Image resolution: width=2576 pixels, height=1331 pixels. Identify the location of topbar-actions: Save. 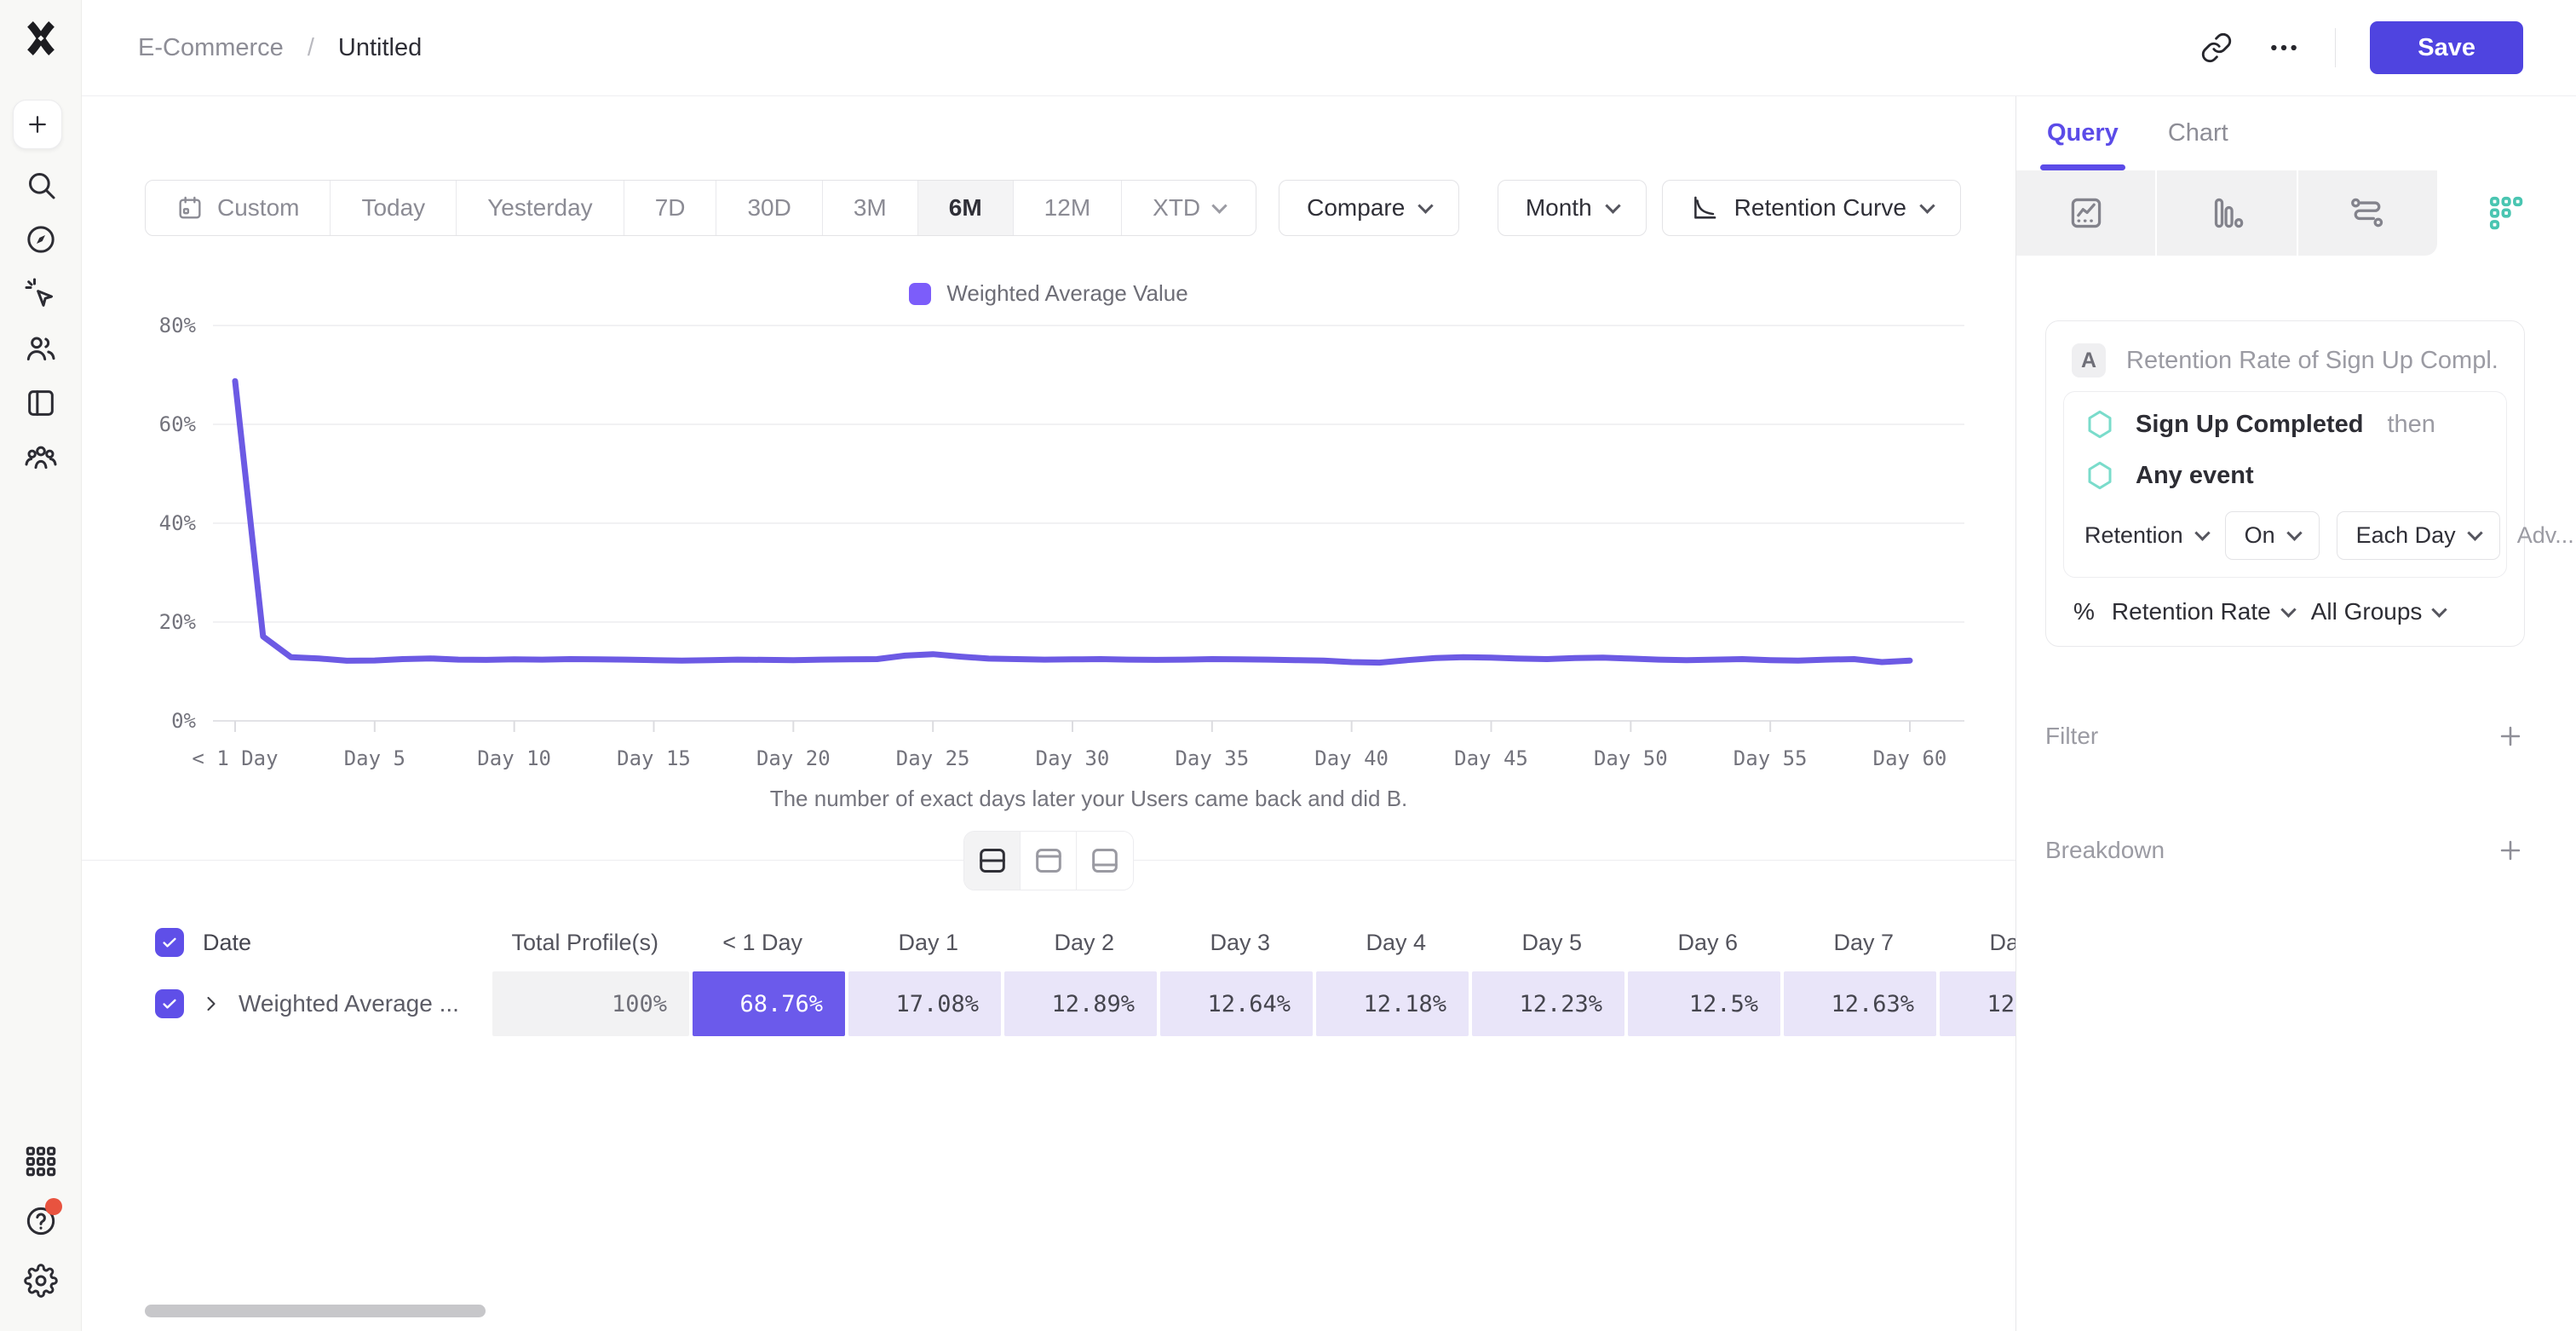
(2362, 47).